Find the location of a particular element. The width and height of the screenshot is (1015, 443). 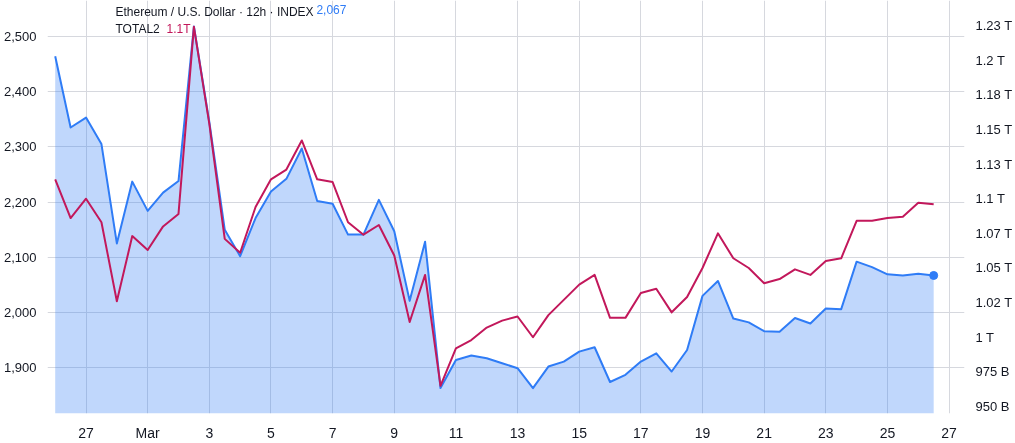

annotation: 2,067 is located at coordinates (331, 9).